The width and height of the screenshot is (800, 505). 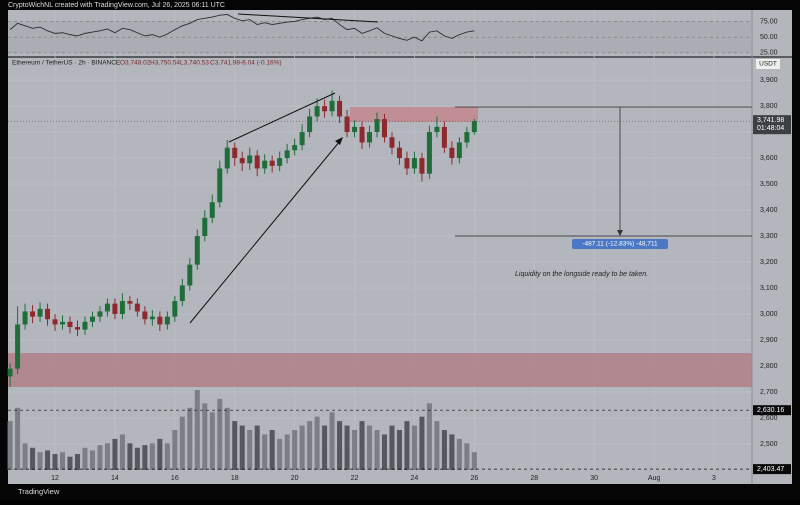 What do you see at coordinates (225, 63) in the screenshot?
I see `ohlc-value: C3,741.98` at bounding box center [225, 63].